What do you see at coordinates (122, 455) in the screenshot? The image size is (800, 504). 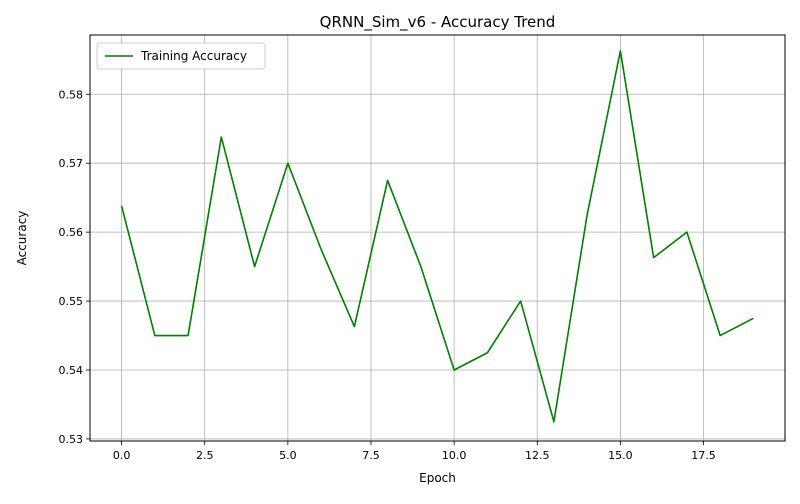 I see `x-tick-label: 0.0` at bounding box center [122, 455].